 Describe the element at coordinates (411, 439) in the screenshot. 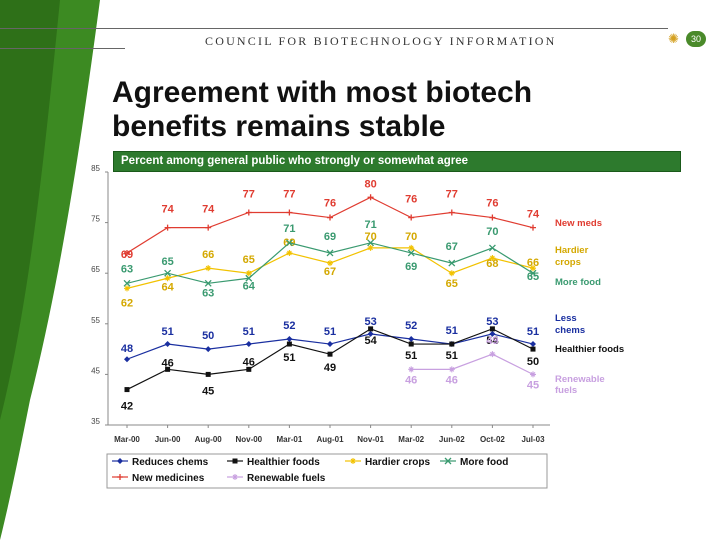

I see `x-tick-label: Mar-02` at that location.